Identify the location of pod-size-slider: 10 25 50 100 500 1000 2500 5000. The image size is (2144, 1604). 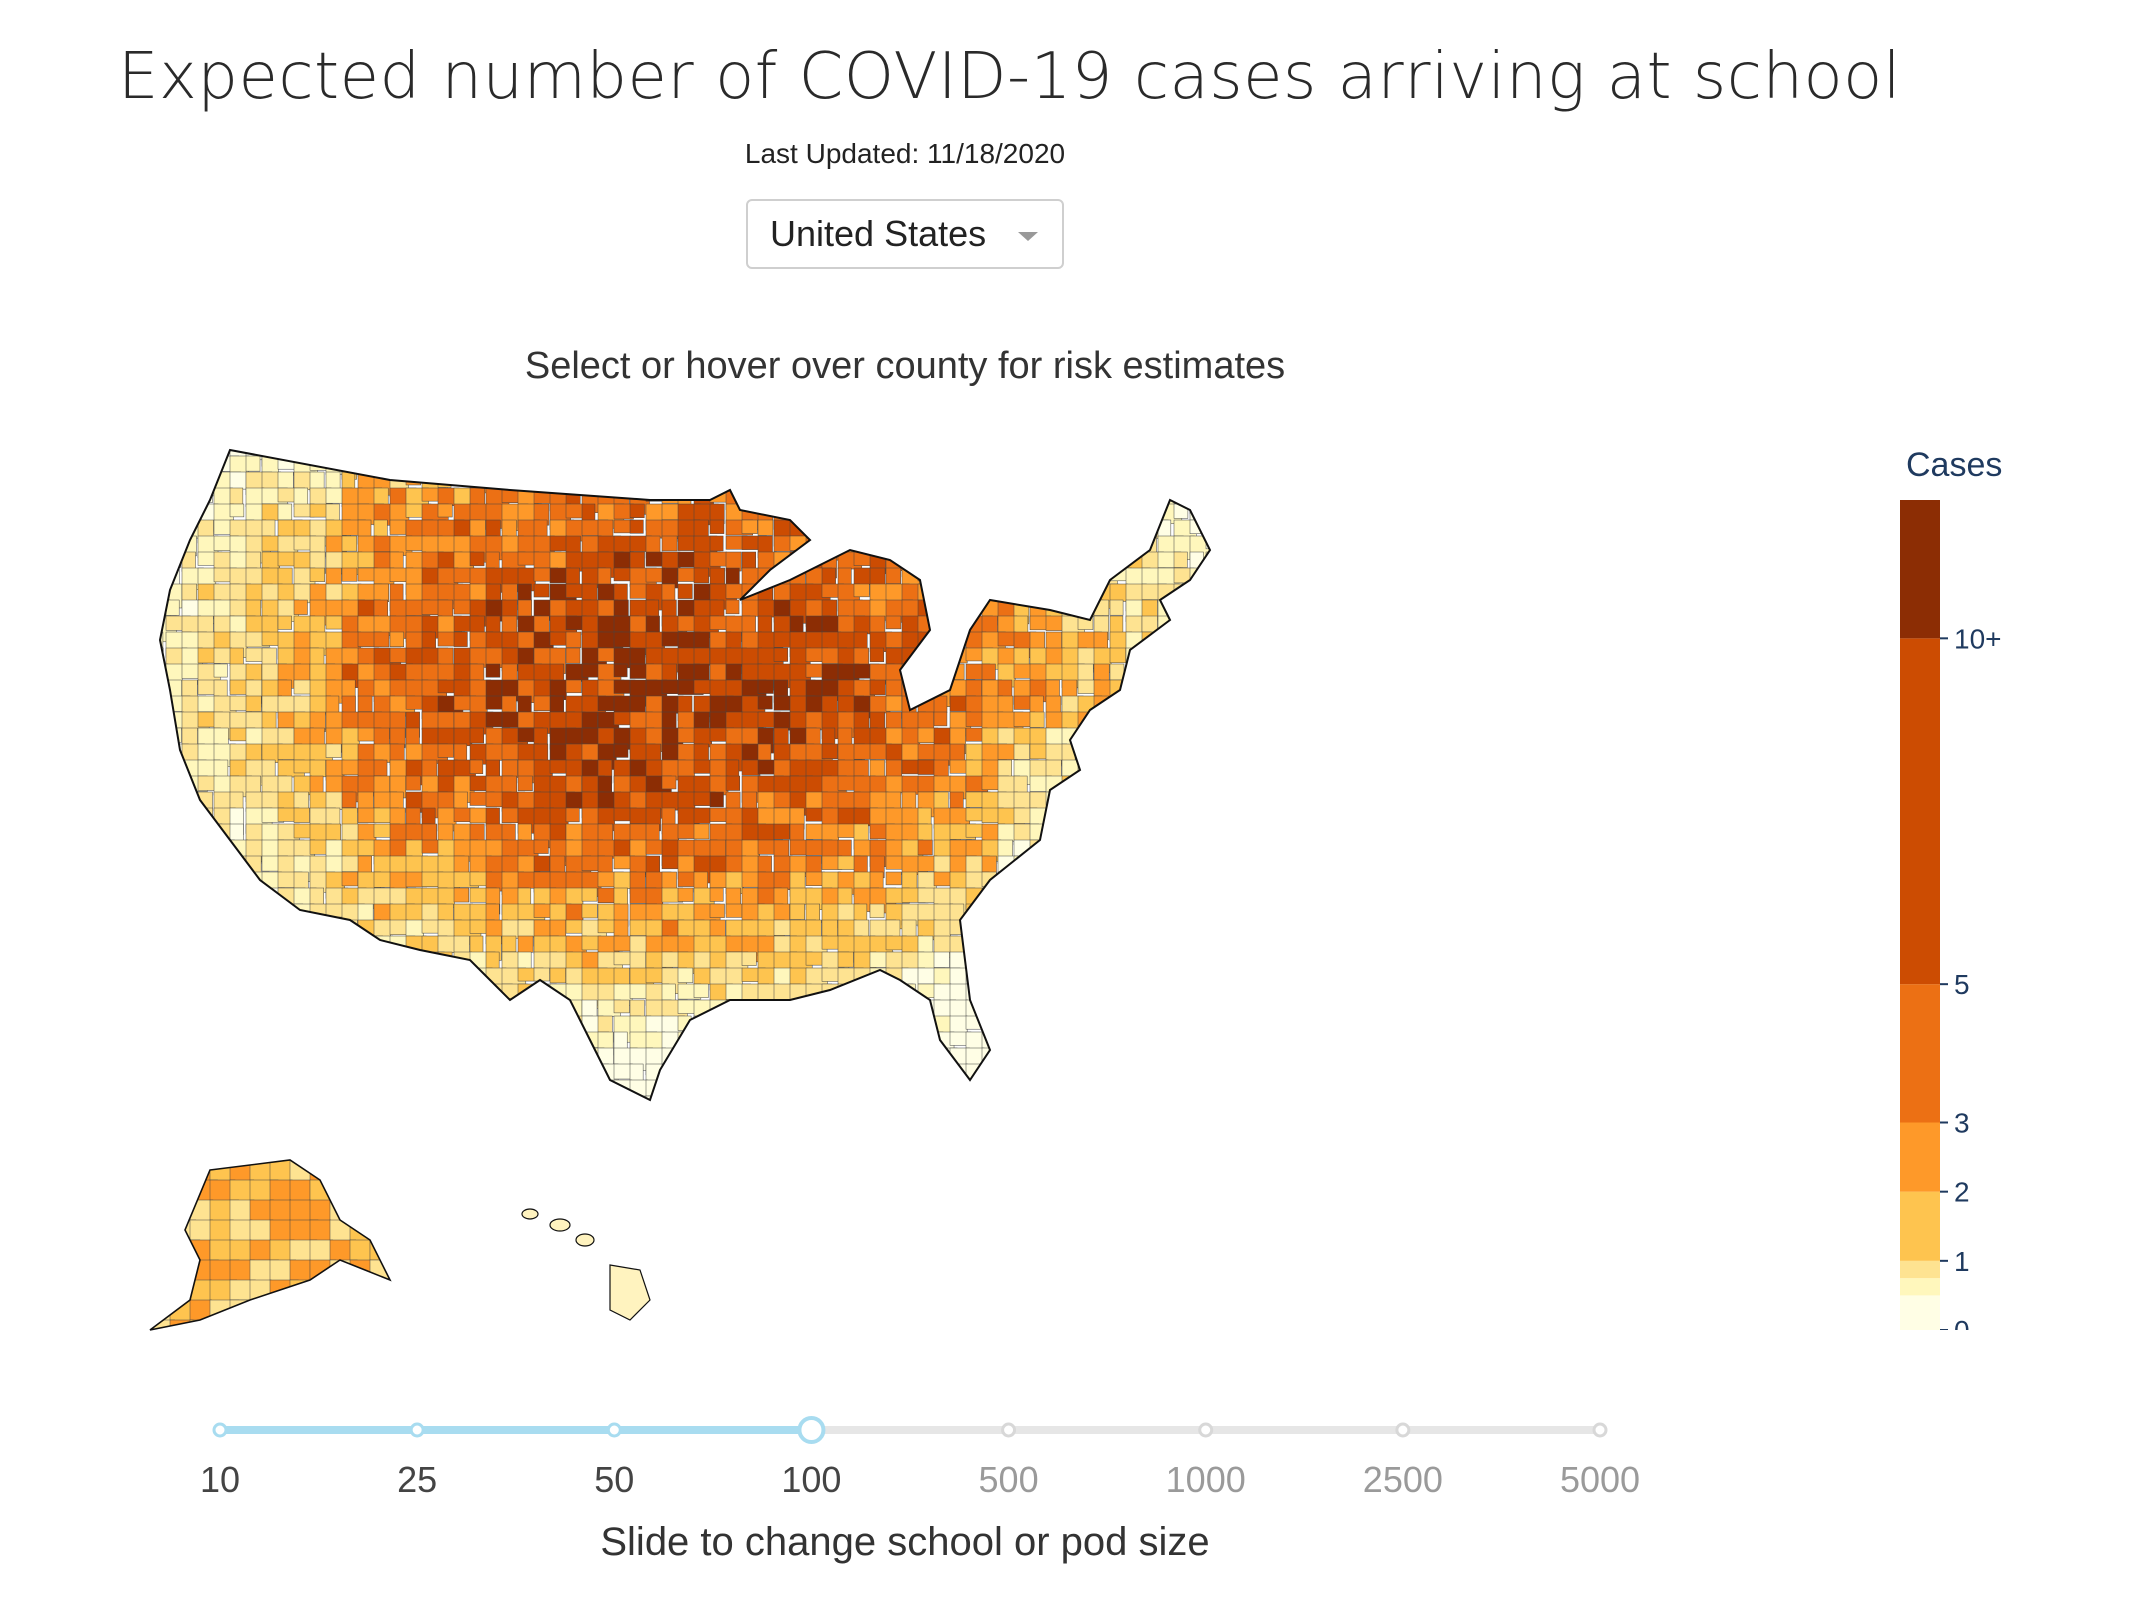
(930, 1470).